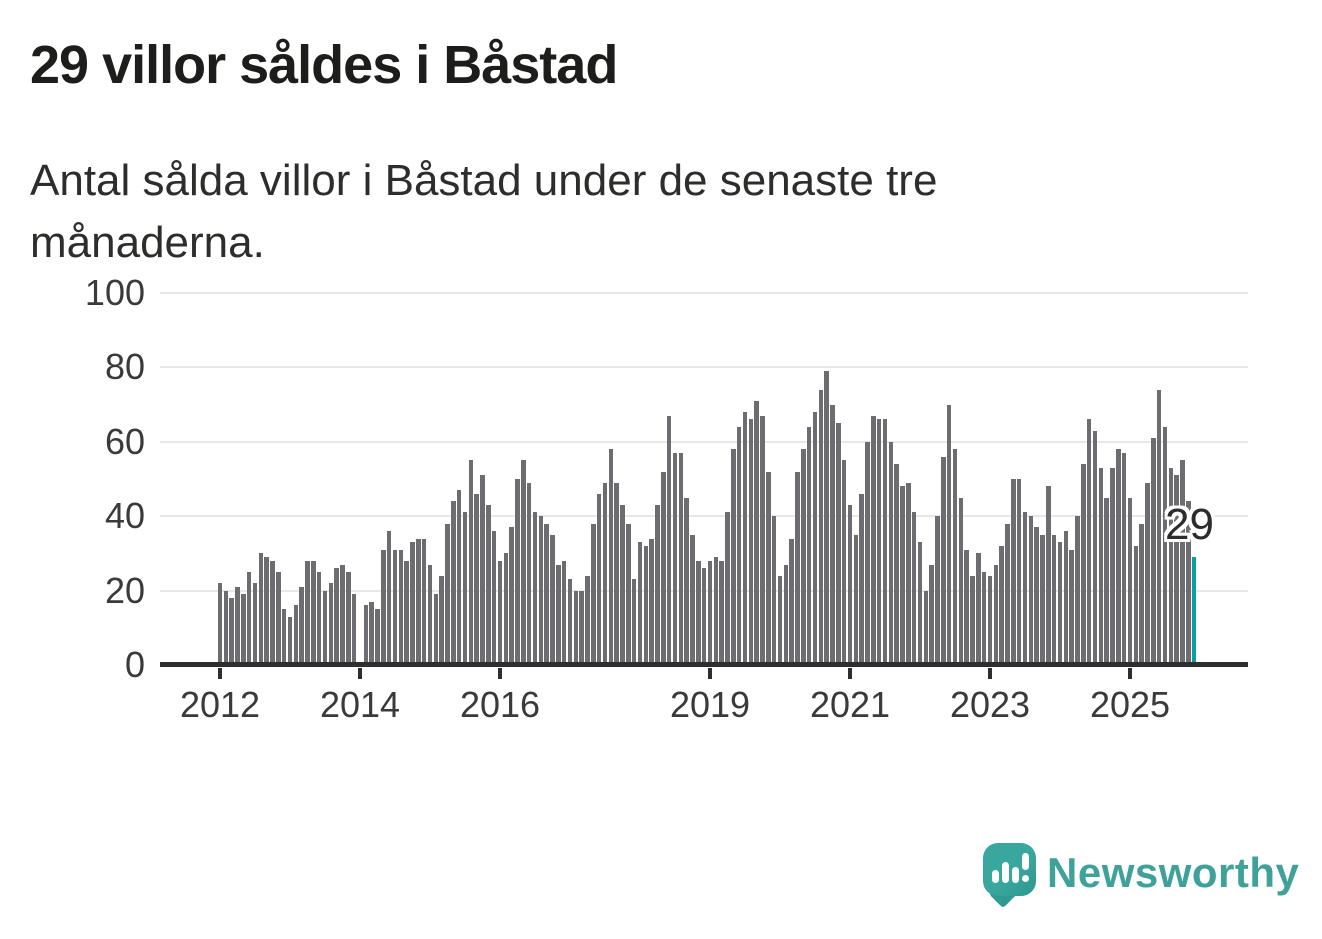 The width and height of the screenshot is (1322, 939). Describe the element at coordinates (124, 516) in the screenshot. I see `y-axis-label: 40` at that location.